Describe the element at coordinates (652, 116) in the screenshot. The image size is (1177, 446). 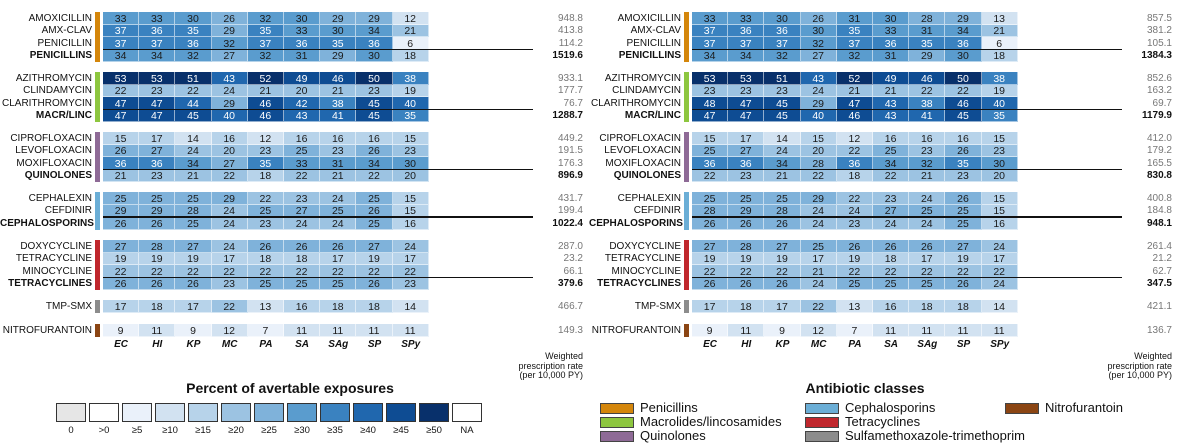
I see `class-summary-label: MACR/LINC` at that location.